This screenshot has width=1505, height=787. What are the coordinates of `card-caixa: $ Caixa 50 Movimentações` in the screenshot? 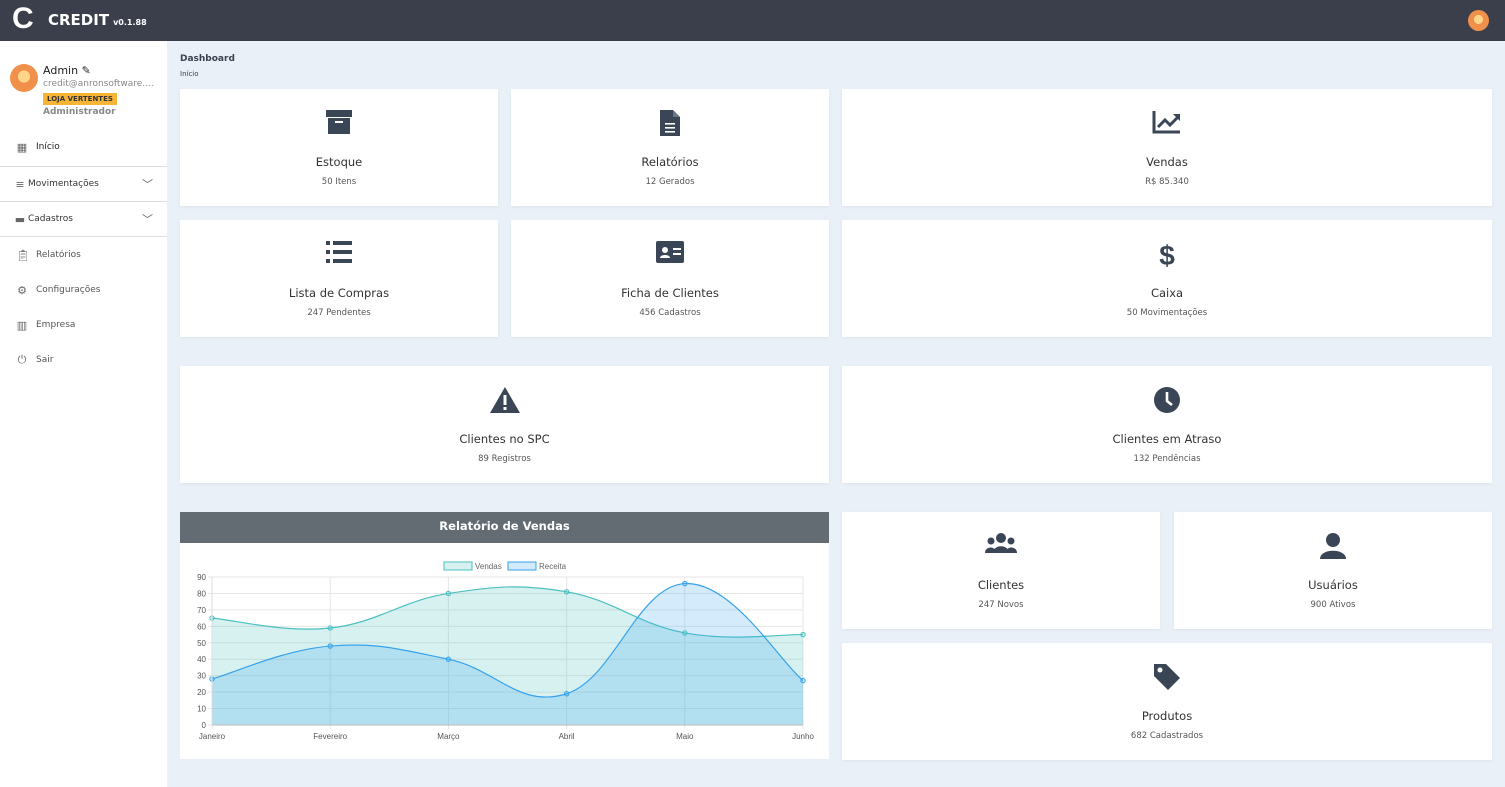 It's located at (1167, 278).